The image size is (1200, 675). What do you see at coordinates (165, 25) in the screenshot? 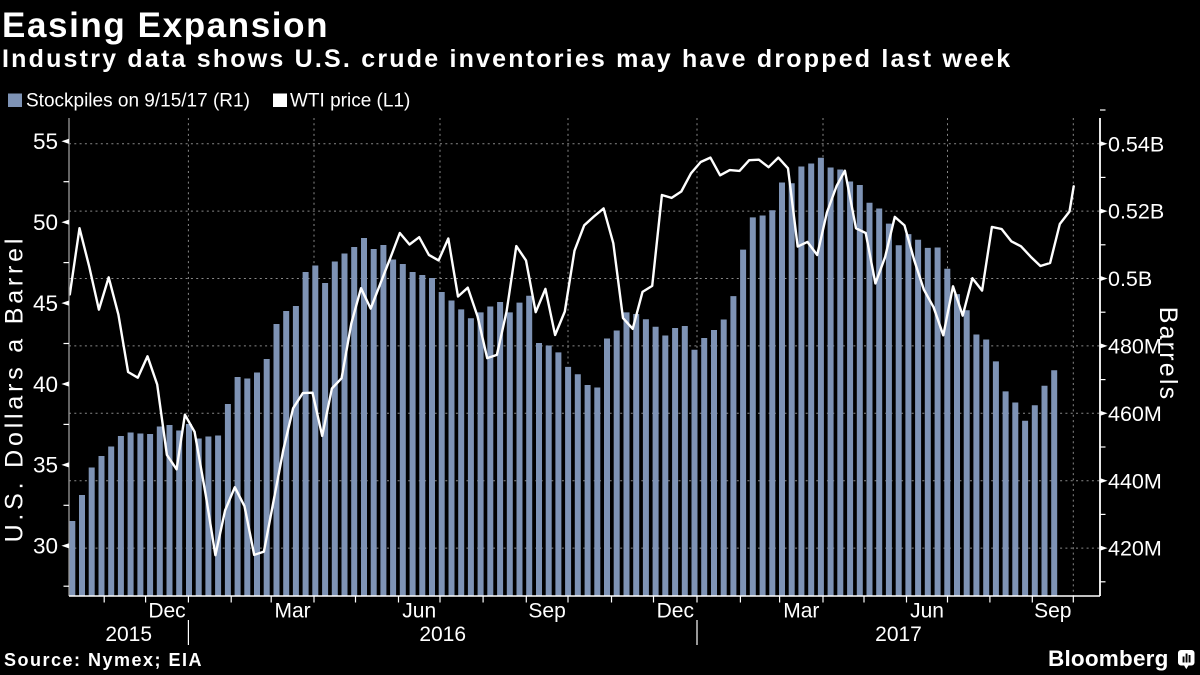
I see `svg-text: Easing Expansion` at bounding box center [165, 25].